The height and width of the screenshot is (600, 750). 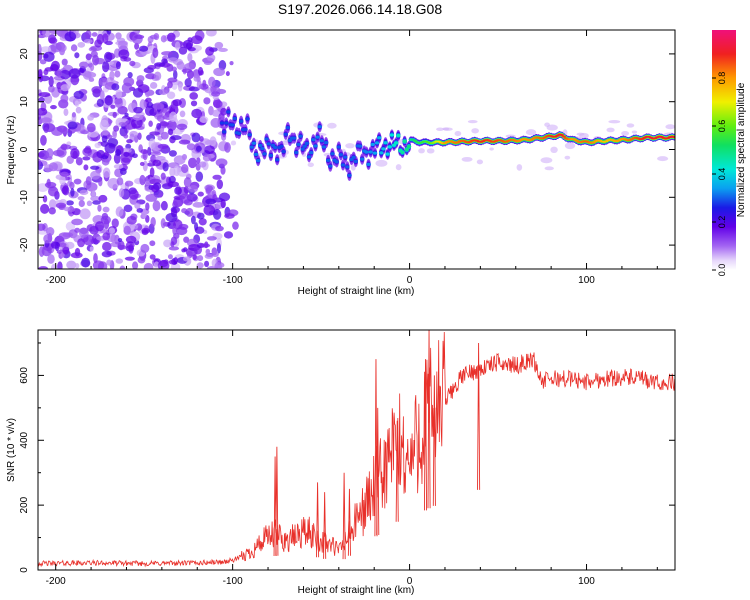 I want to click on colorbar-label: Normalized spectral amplitude, so click(x=741, y=149).